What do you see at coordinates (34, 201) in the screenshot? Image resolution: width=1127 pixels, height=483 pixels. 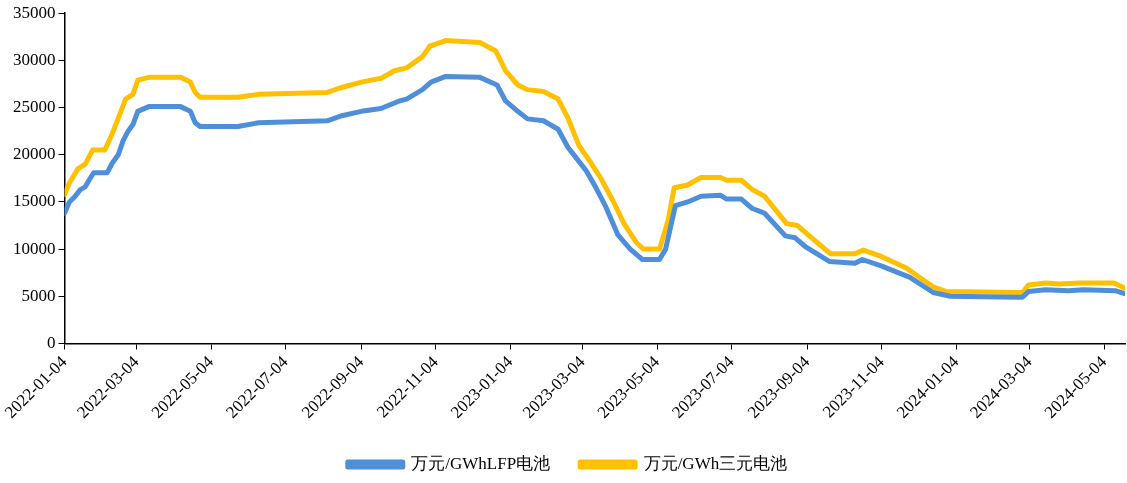 I see `y-tick-label: 15000` at bounding box center [34, 201].